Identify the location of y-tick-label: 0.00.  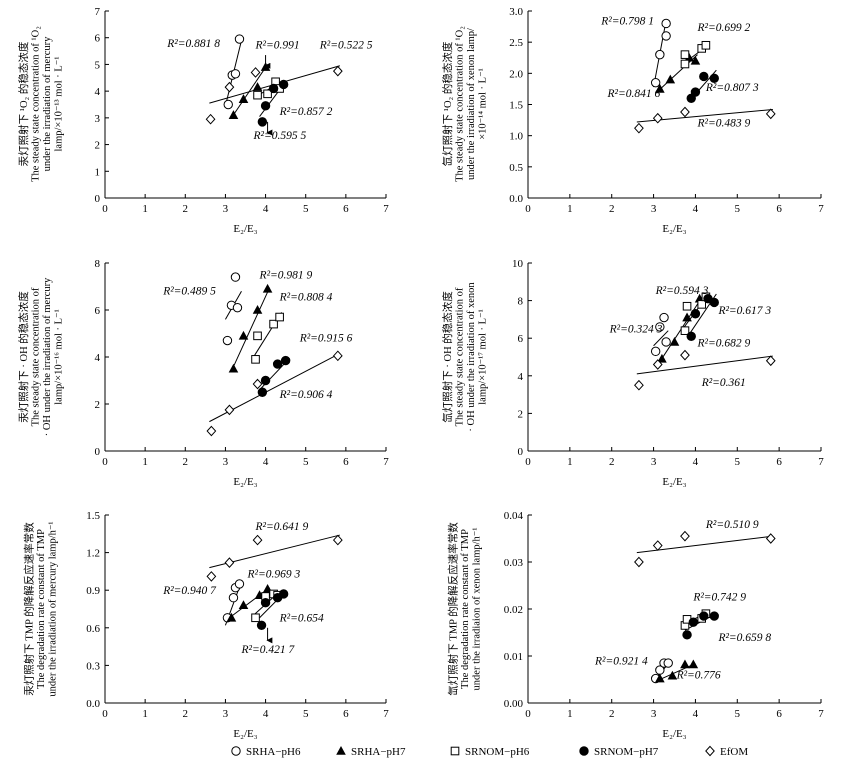
(514, 704).